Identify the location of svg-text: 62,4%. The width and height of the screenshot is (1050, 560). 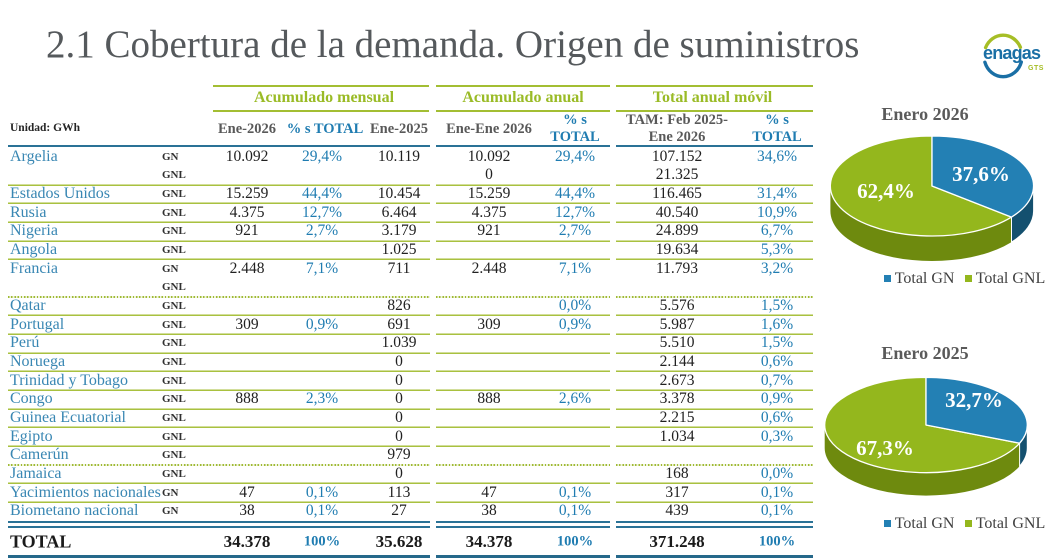
(886, 191).